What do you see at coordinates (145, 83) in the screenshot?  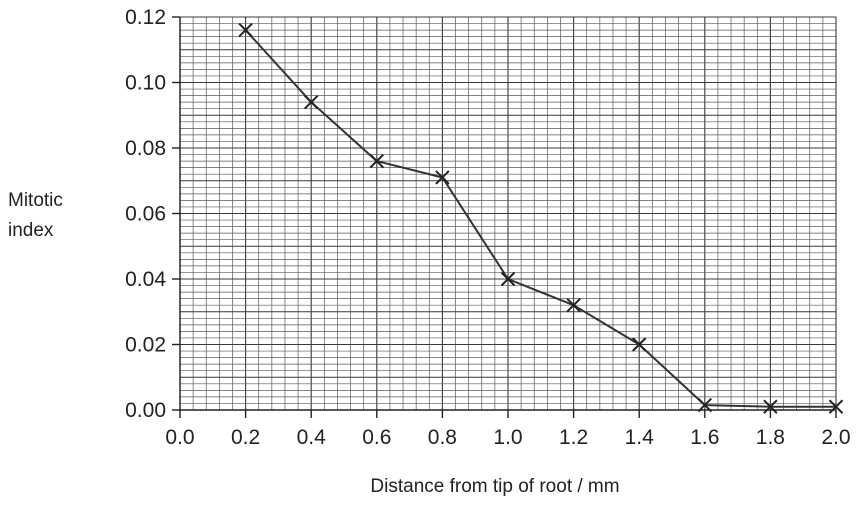 I see `y-tick-label: 0.10` at bounding box center [145, 83].